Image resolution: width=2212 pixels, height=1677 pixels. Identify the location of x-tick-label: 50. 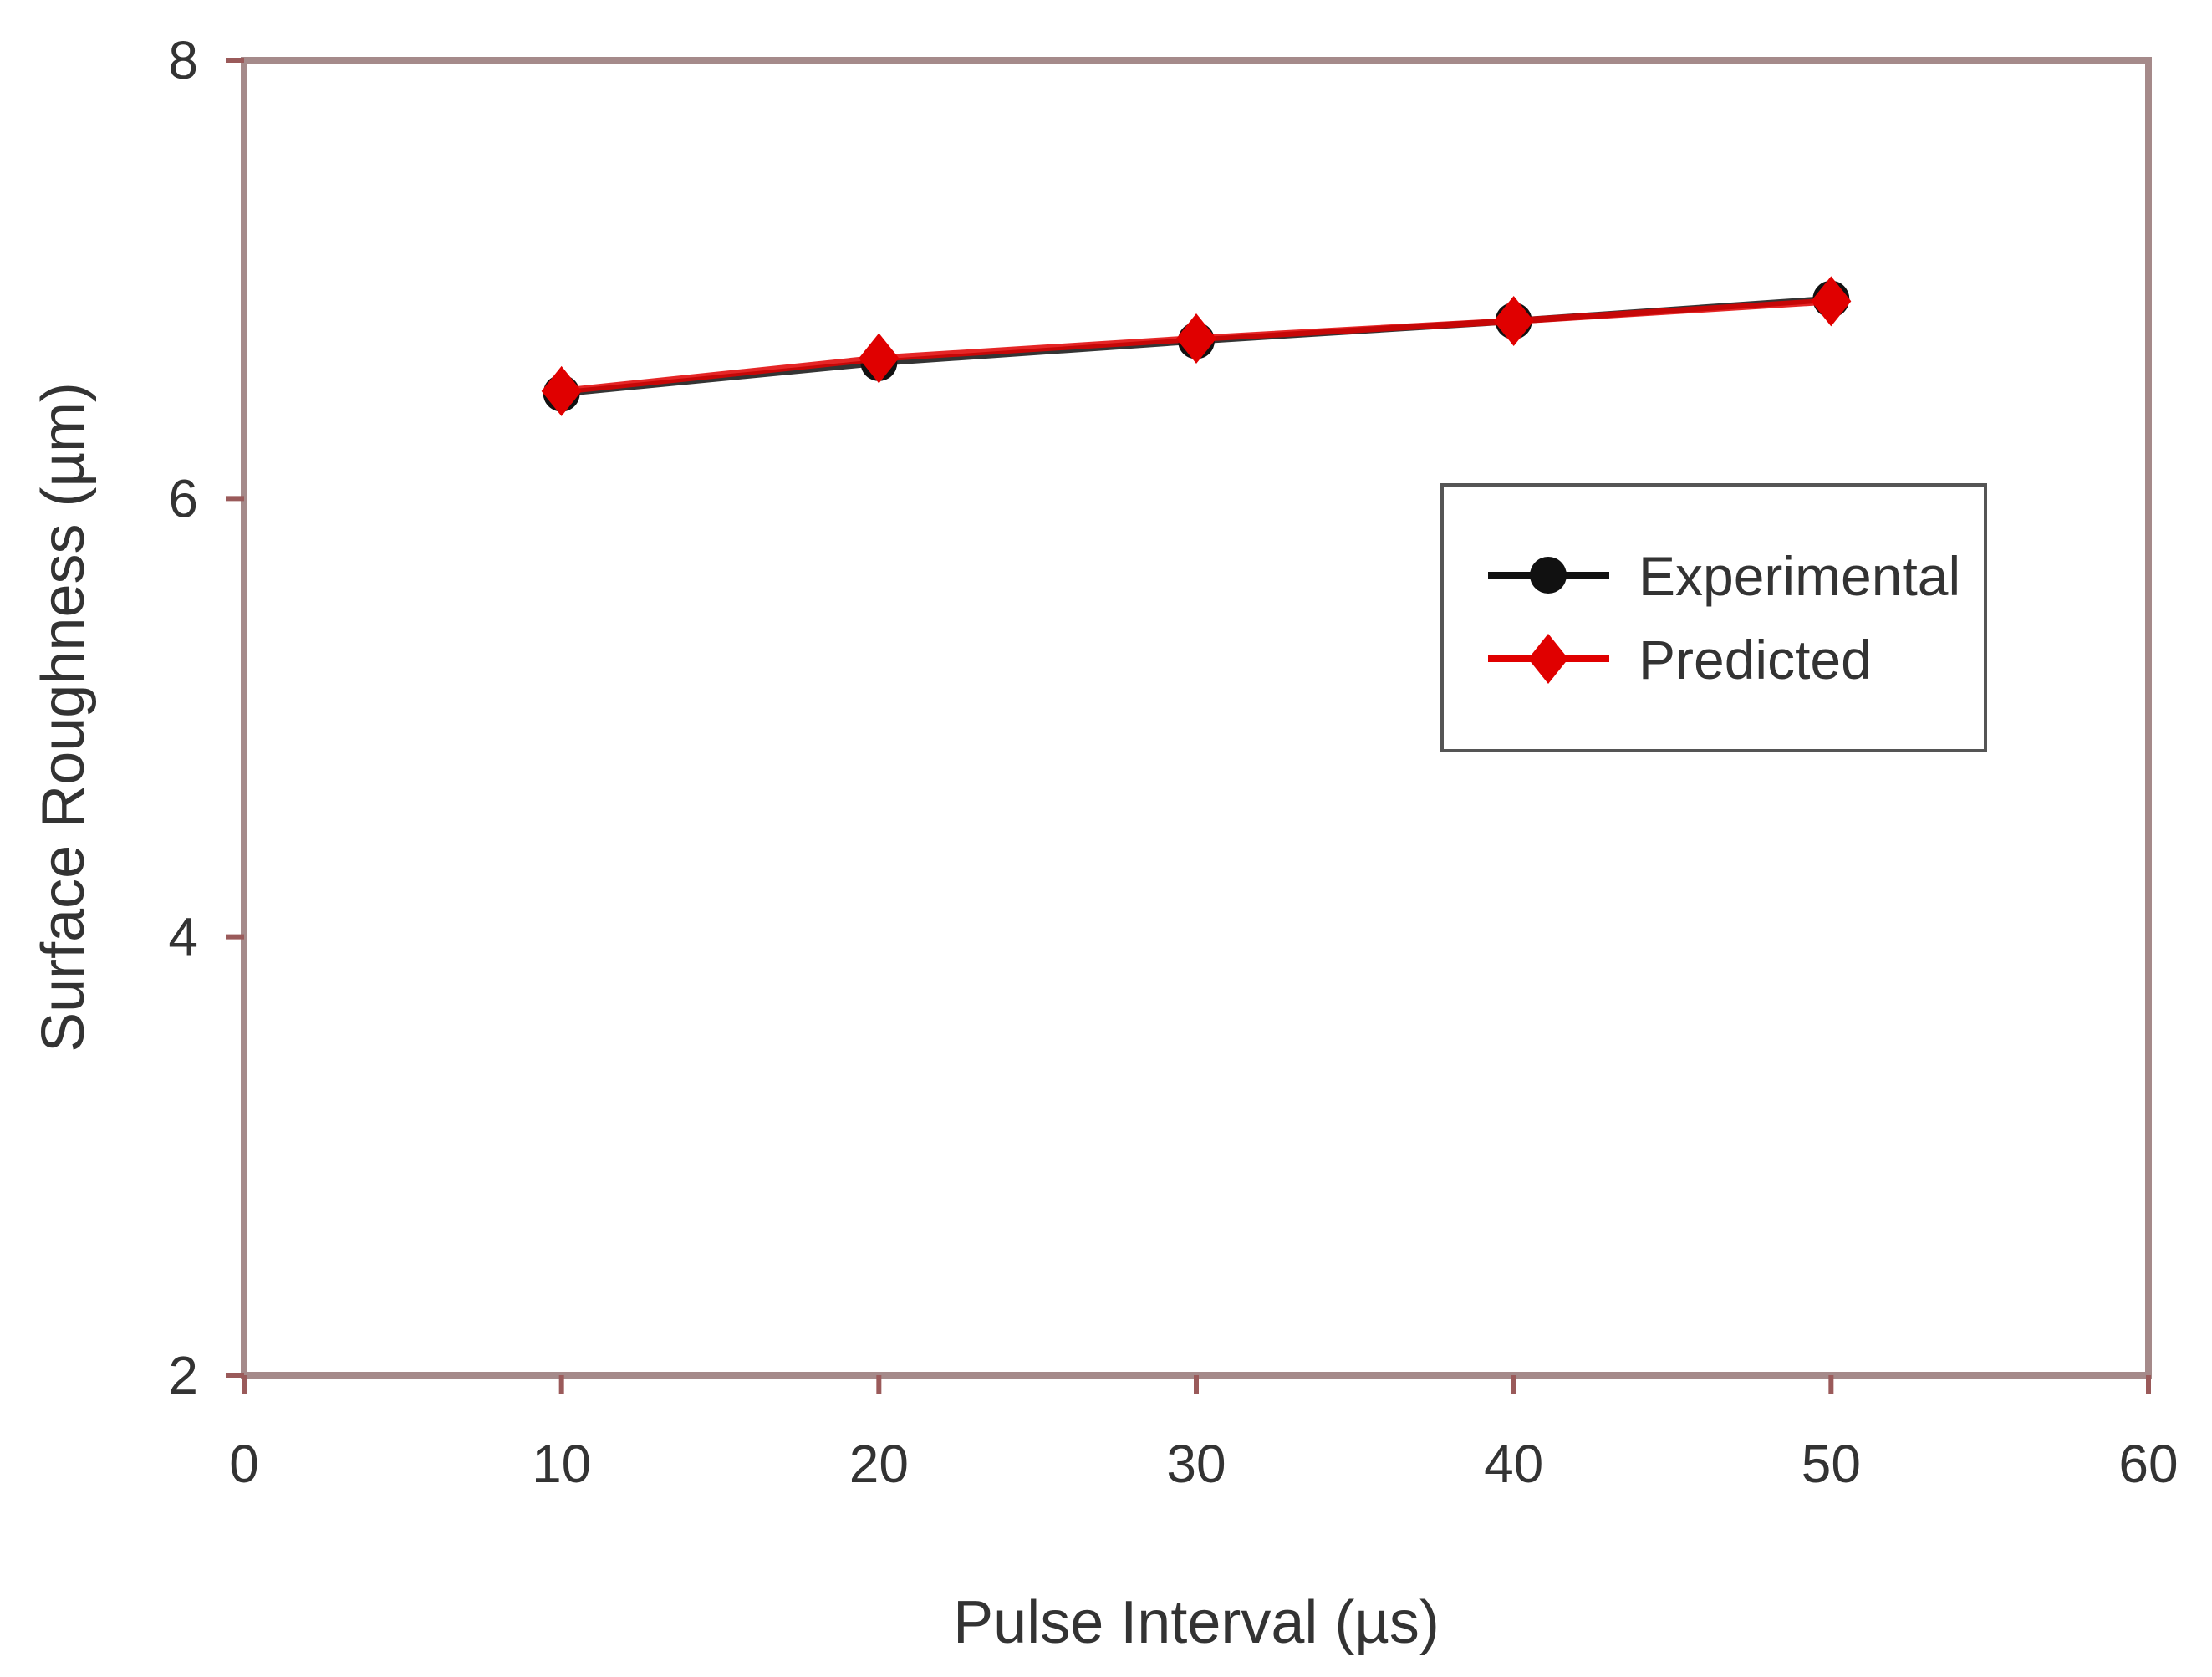
(1831, 1464).